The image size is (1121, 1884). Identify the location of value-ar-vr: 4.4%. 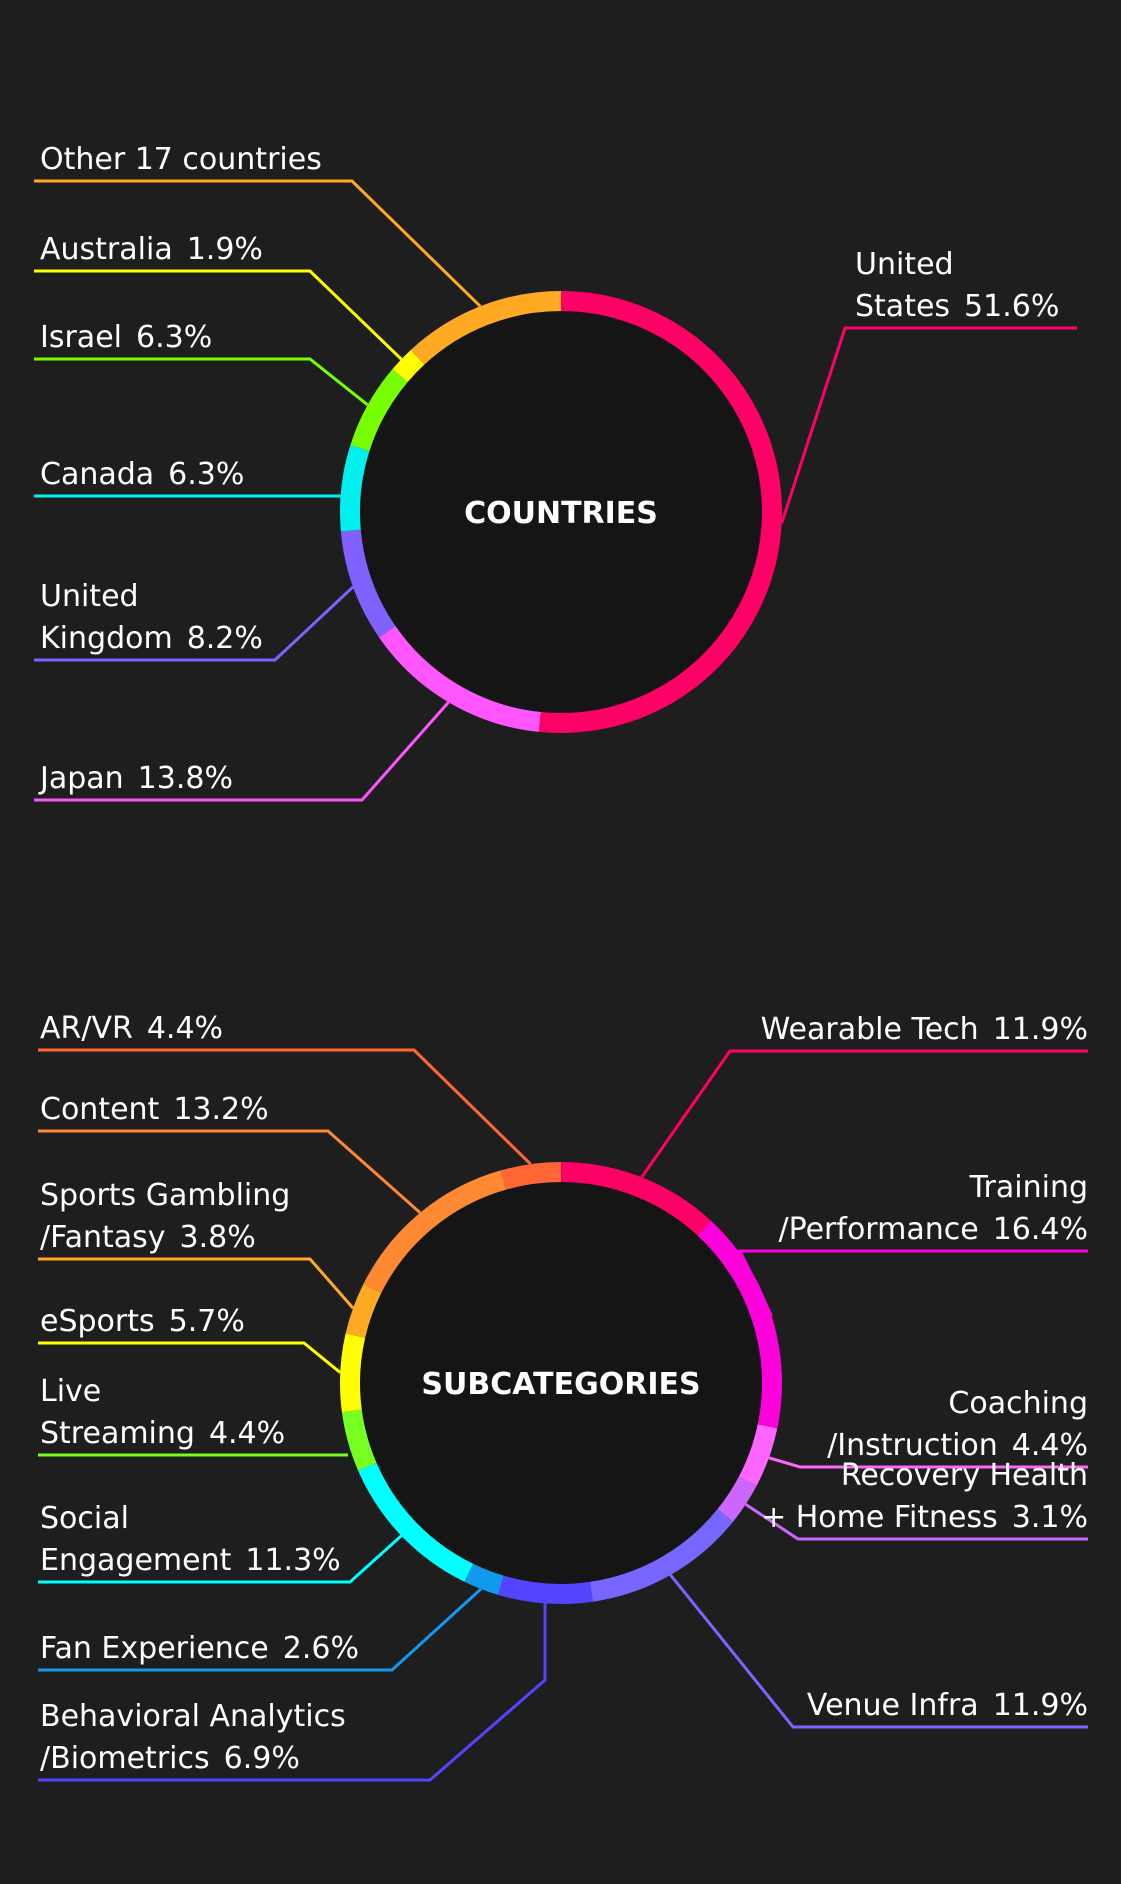
(185, 1028).